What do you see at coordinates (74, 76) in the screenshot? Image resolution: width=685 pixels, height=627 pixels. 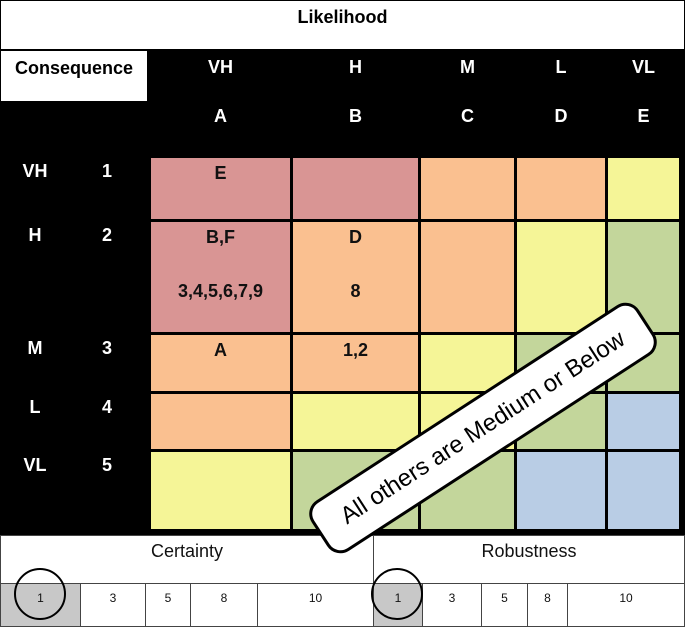 I see `consequence-label: Consequence` at bounding box center [74, 76].